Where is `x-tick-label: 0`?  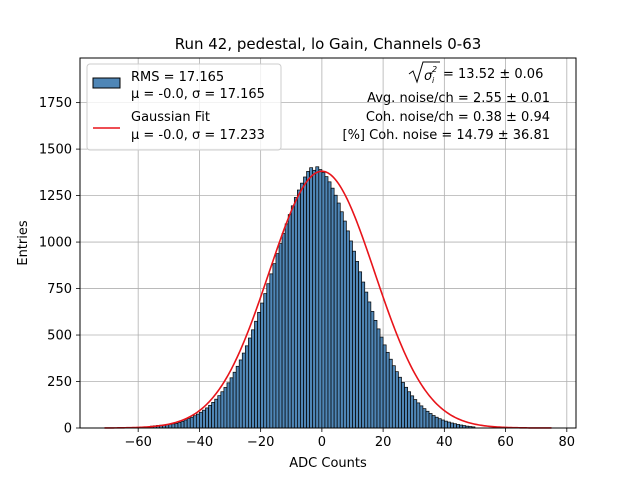 x-tick-label: 0 is located at coordinates (322, 442).